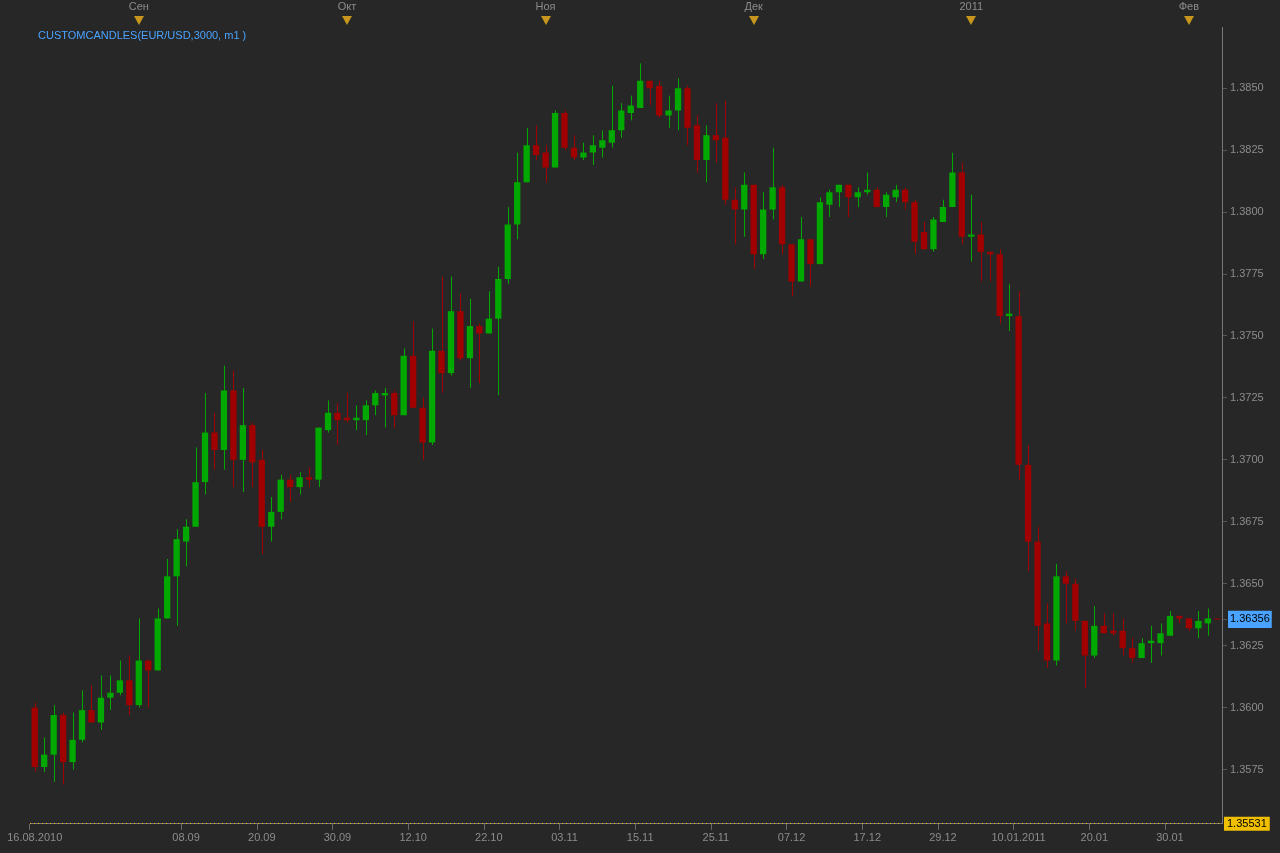  What do you see at coordinates (971, 6) in the screenshot?
I see `text: 2011` at bounding box center [971, 6].